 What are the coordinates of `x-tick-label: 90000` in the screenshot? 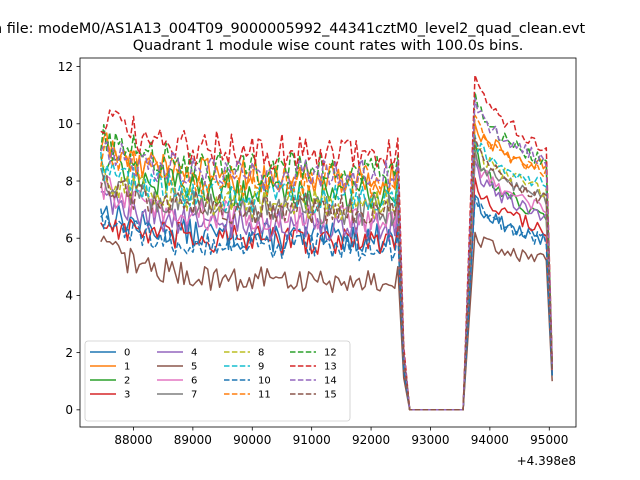 It's located at (252, 440).